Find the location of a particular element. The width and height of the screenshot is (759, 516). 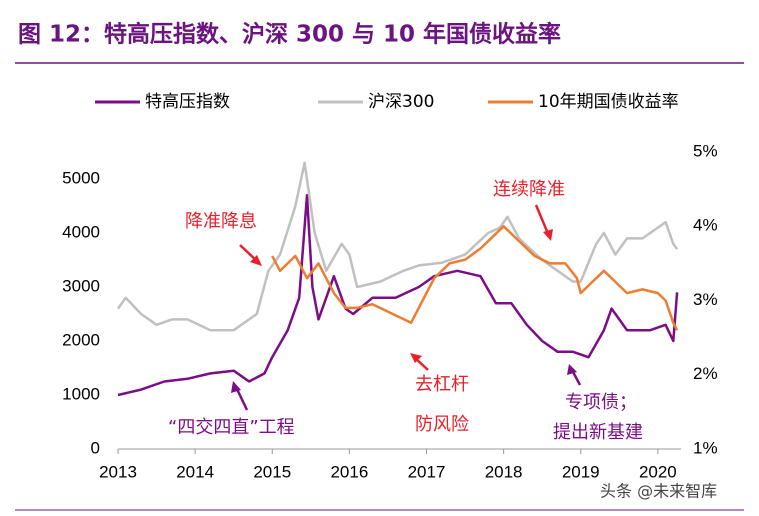

x-tick-label: 2016 is located at coordinates (349, 471).